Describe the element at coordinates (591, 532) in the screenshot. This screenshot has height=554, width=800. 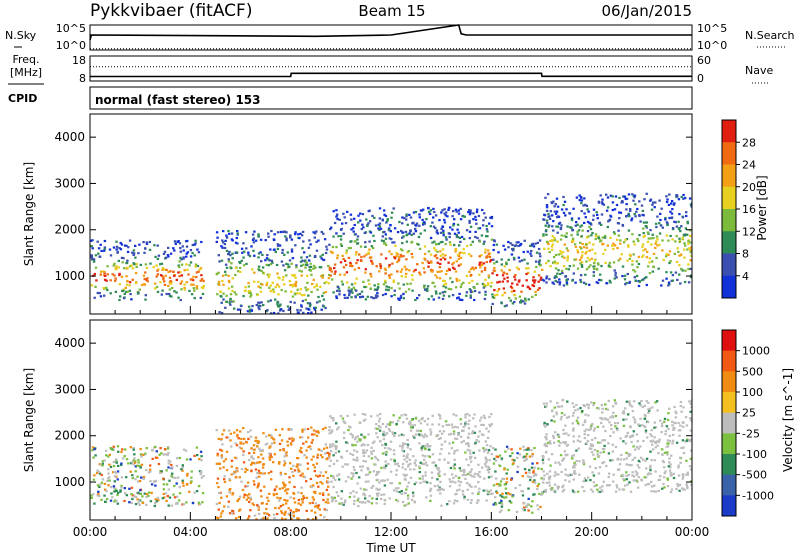
I see `x-tick-label: 20:00` at that location.